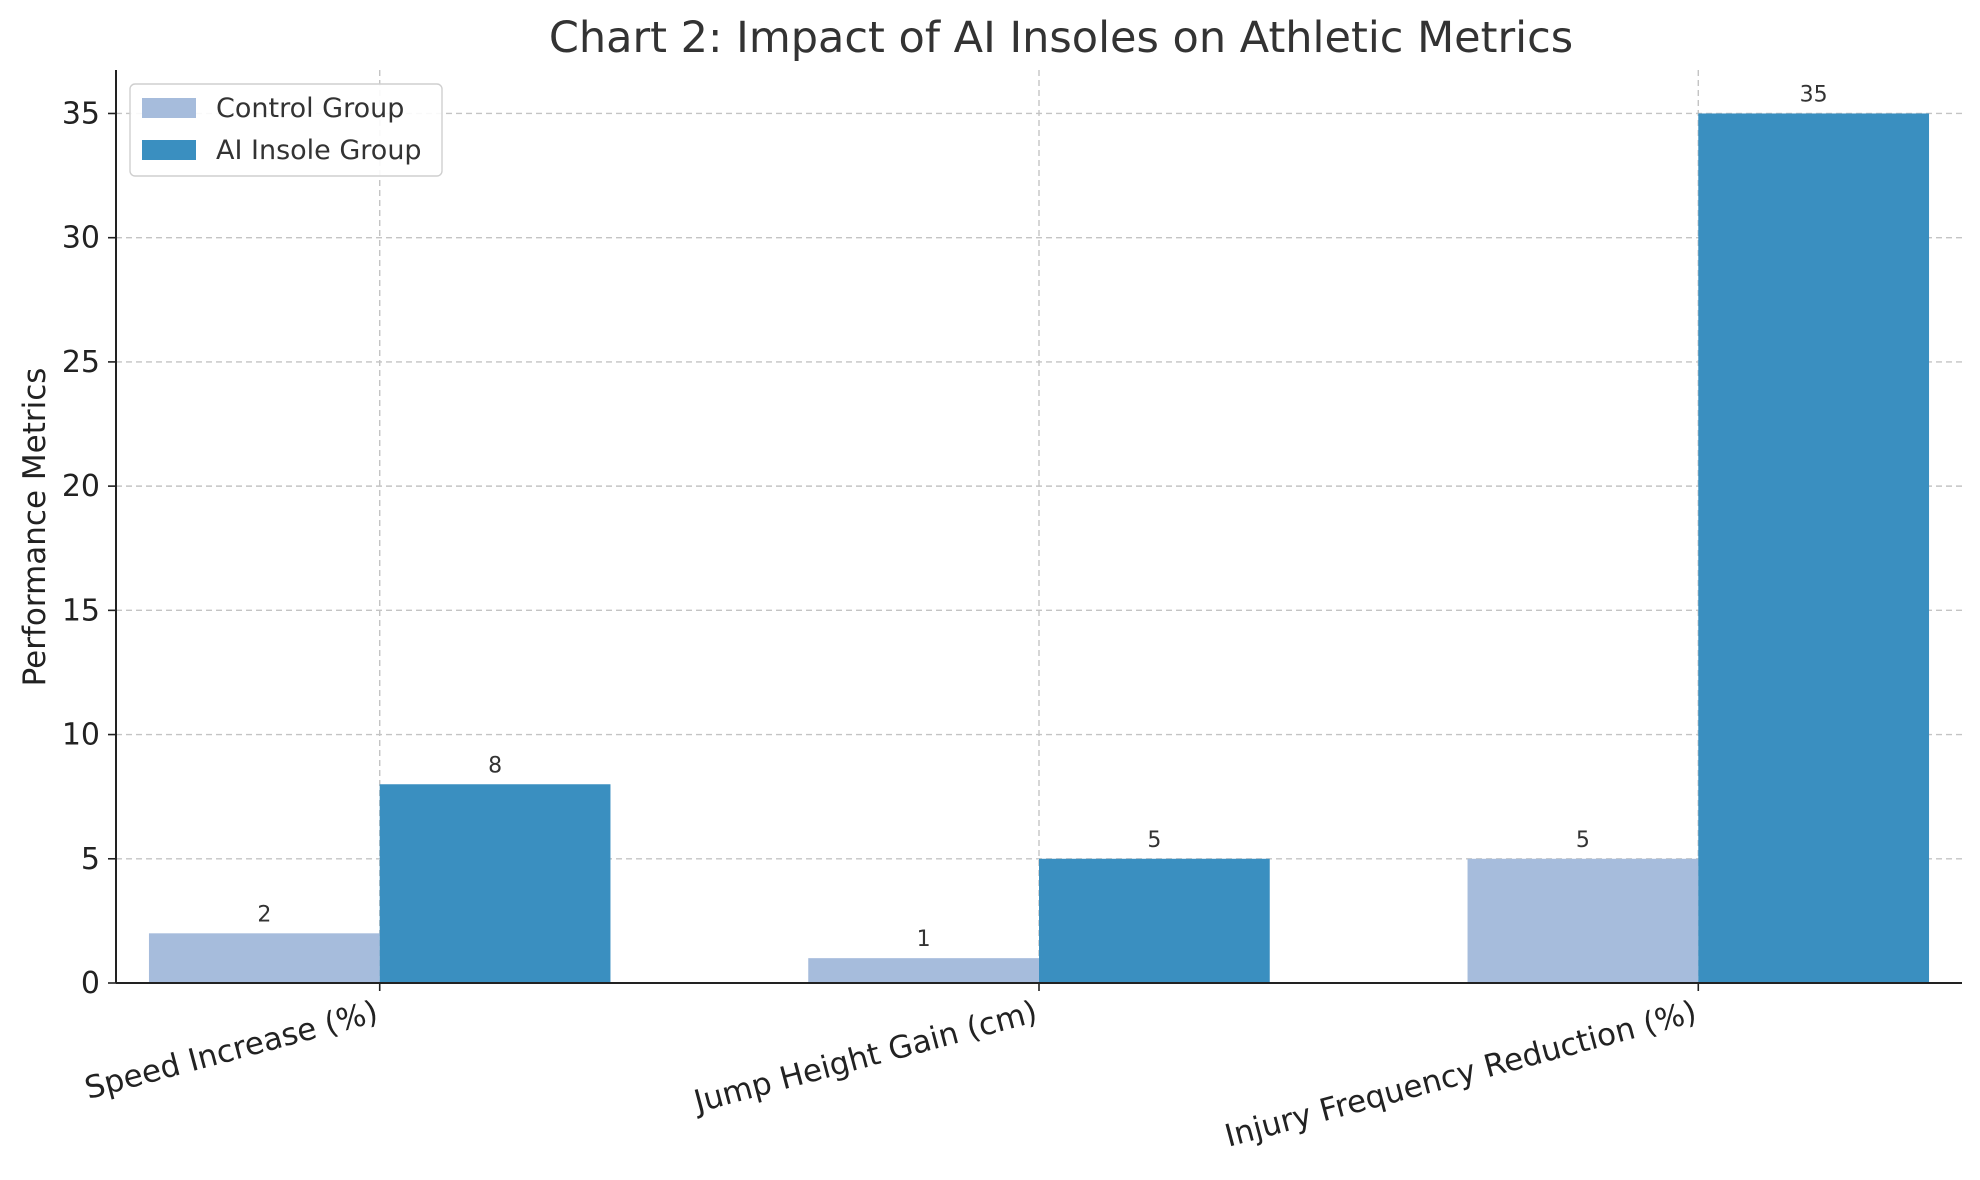  Describe the element at coordinates (864, 1057) in the screenshot. I see `x-tick-label: Jump Height Gain (cm)` at that location.